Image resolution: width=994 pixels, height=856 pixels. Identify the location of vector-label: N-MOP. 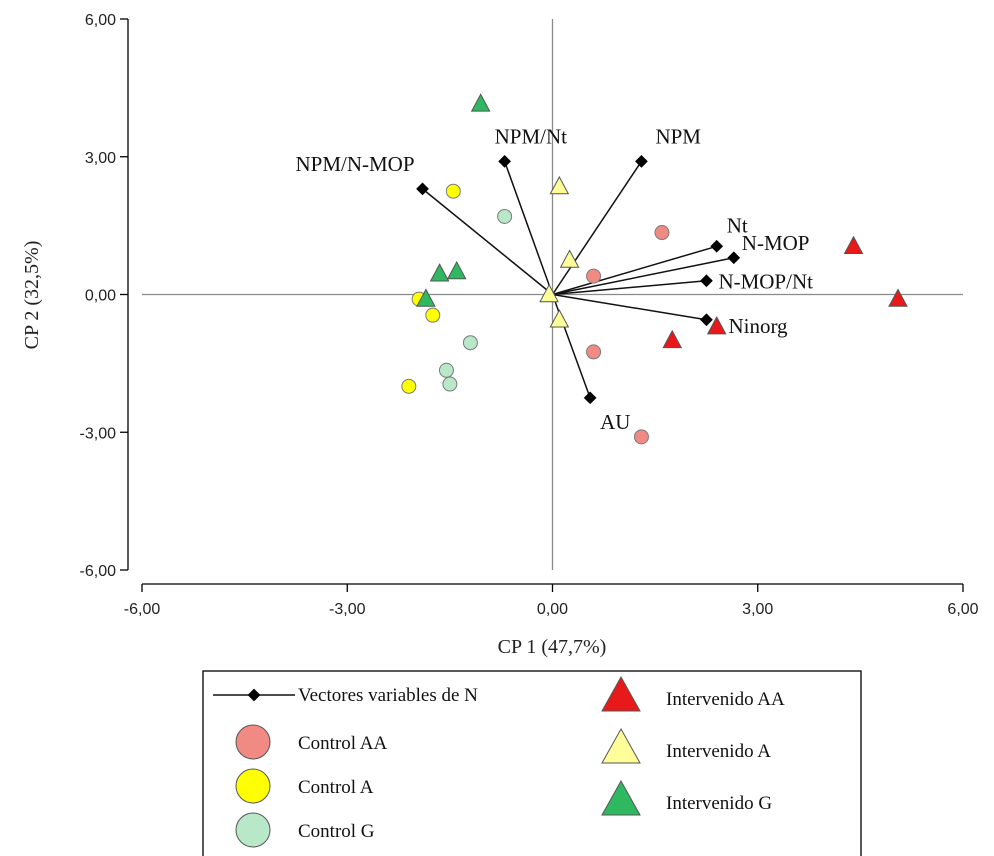
(776, 243).